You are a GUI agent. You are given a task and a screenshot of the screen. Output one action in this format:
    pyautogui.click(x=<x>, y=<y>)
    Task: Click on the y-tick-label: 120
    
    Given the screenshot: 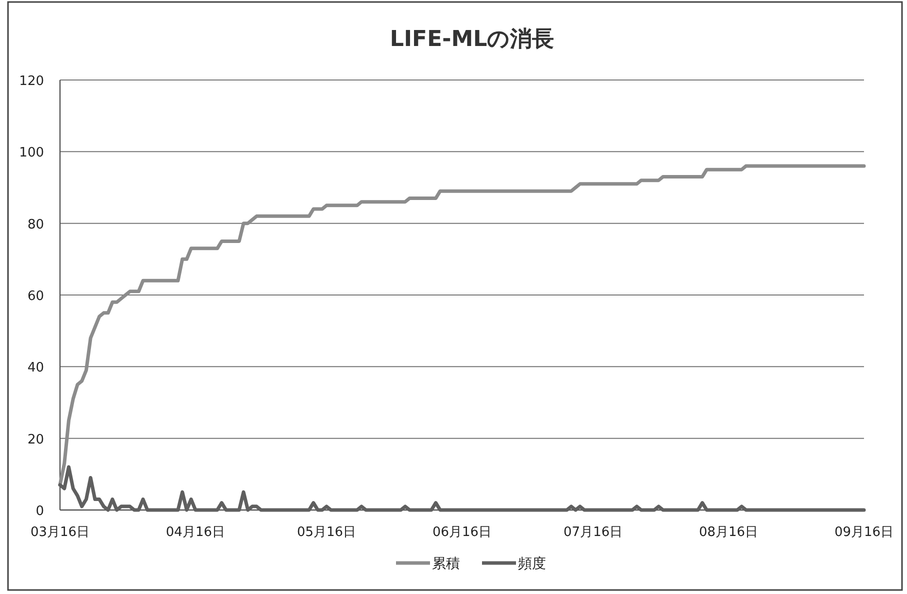 What is the action you would take?
    pyautogui.click(x=31, y=81)
    